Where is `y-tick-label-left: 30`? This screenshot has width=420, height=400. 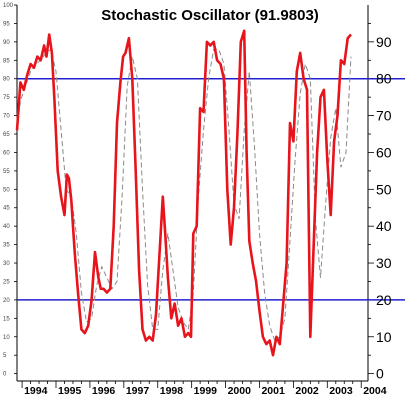
y-tick-label-left: 30 is located at coordinates (6, 264).